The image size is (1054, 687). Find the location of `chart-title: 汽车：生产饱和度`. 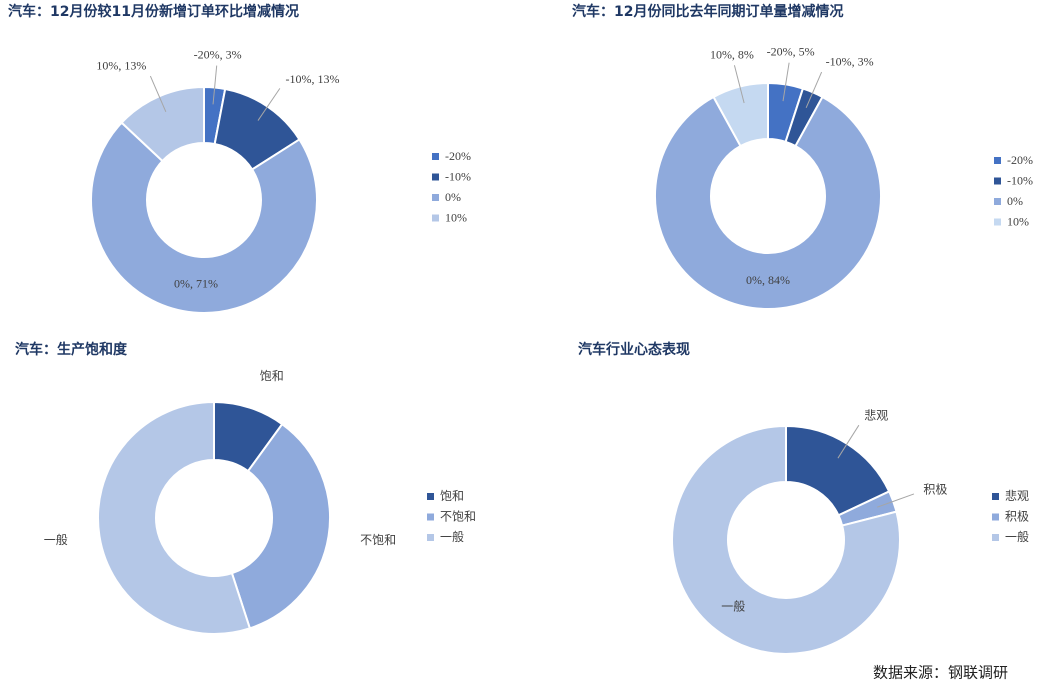

chart-title: 汽车：生产饱和度 is located at coordinates (71, 349).